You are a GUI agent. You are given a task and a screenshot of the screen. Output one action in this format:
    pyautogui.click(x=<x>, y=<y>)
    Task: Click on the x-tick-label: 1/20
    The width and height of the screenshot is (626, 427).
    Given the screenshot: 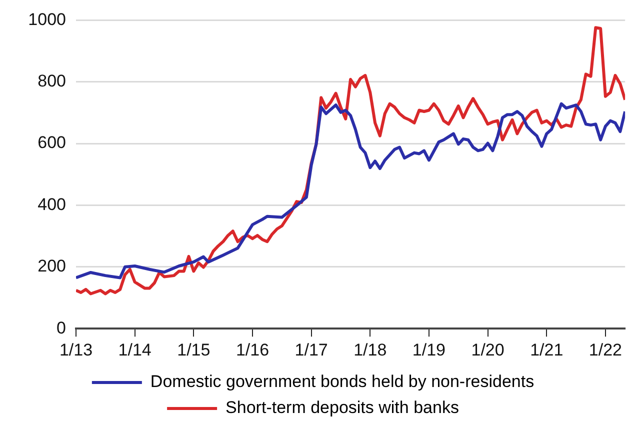 What is the action you would take?
    pyautogui.click(x=487, y=350)
    